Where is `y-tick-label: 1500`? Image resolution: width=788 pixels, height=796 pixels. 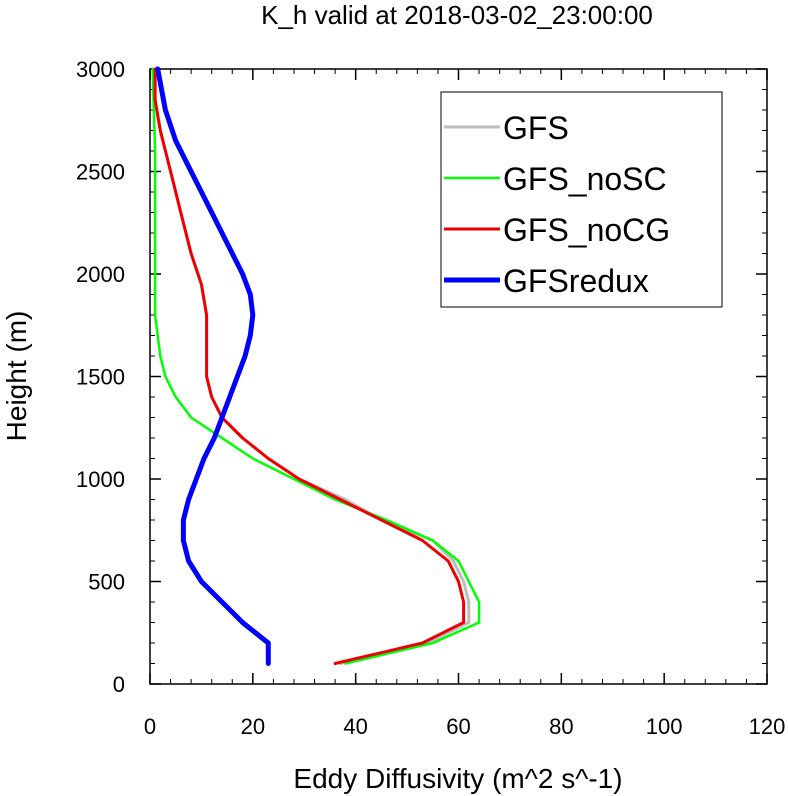 y-tick-label: 1500 is located at coordinates (100, 377).